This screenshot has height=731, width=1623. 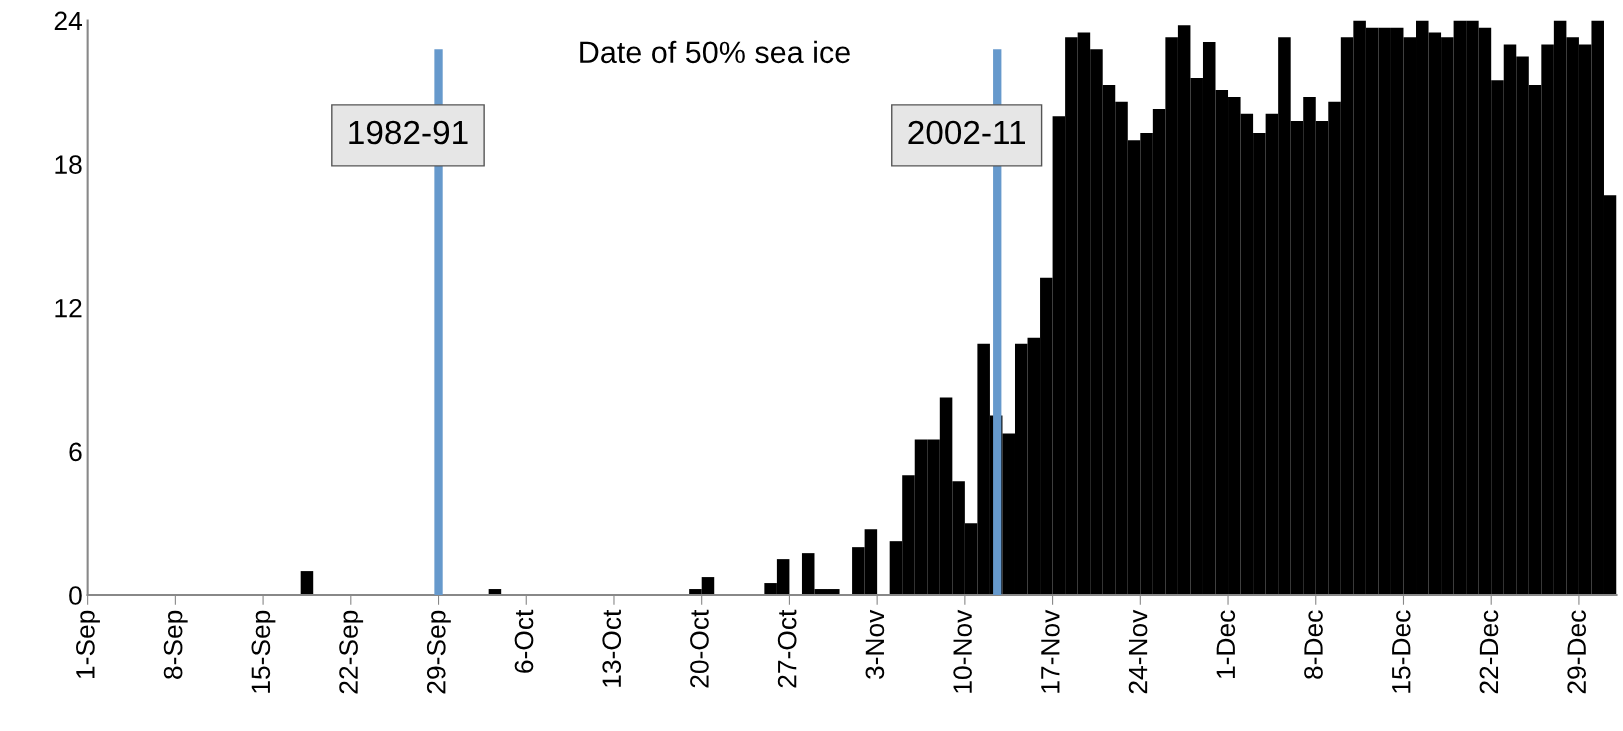 What do you see at coordinates (75, 595) in the screenshot?
I see `y-tick-label: 0` at bounding box center [75, 595].